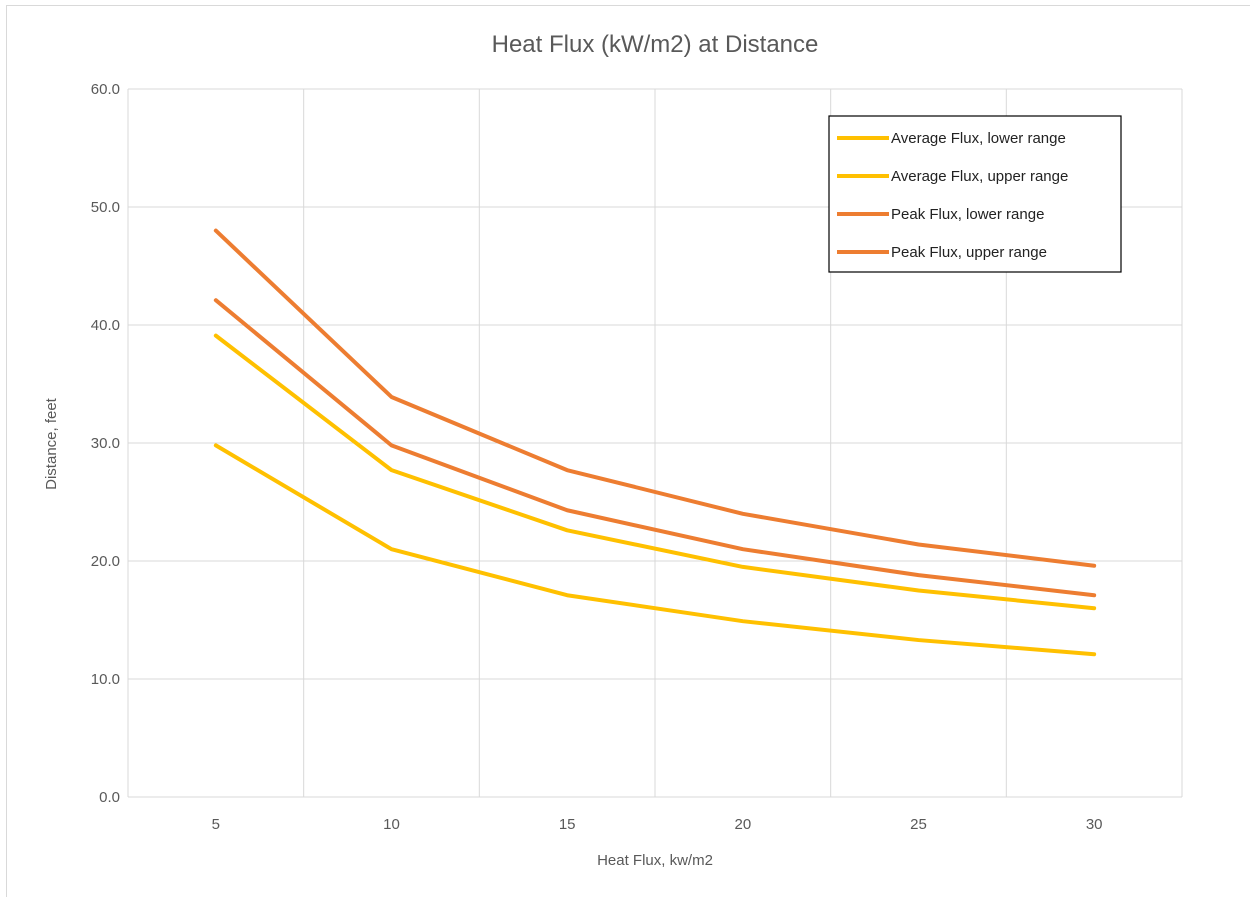 This screenshot has height=898, width=1251. What do you see at coordinates (216, 824) in the screenshot?
I see `x-tick-label: 5` at bounding box center [216, 824].